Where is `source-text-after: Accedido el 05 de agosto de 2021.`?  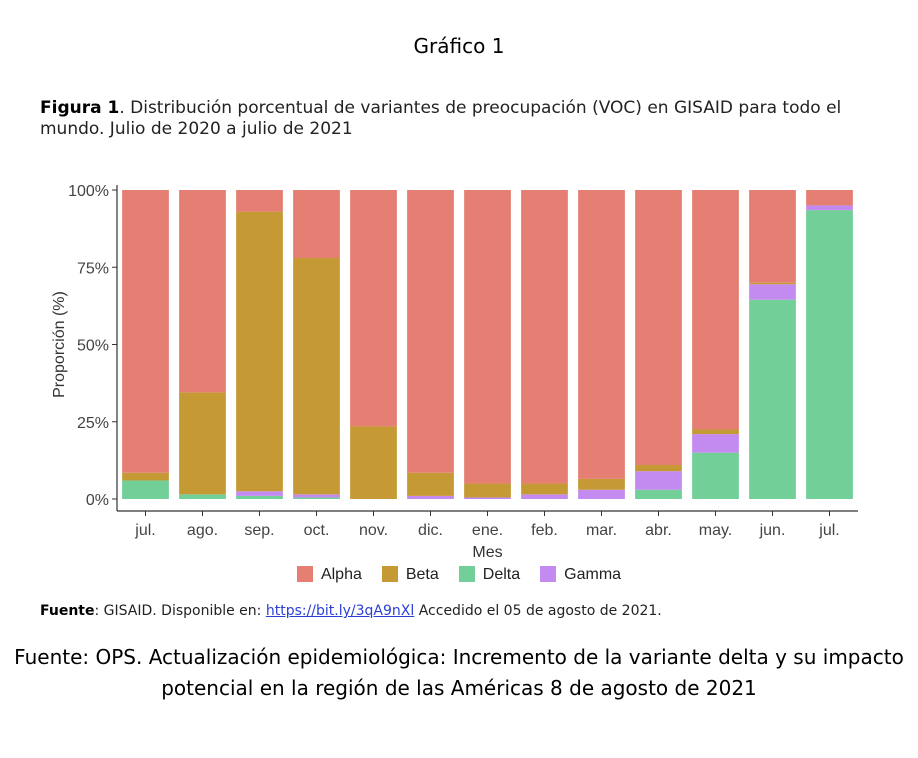 source-text-after: Accedido el 05 de agosto de 2021. is located at coordinates (538, 611).